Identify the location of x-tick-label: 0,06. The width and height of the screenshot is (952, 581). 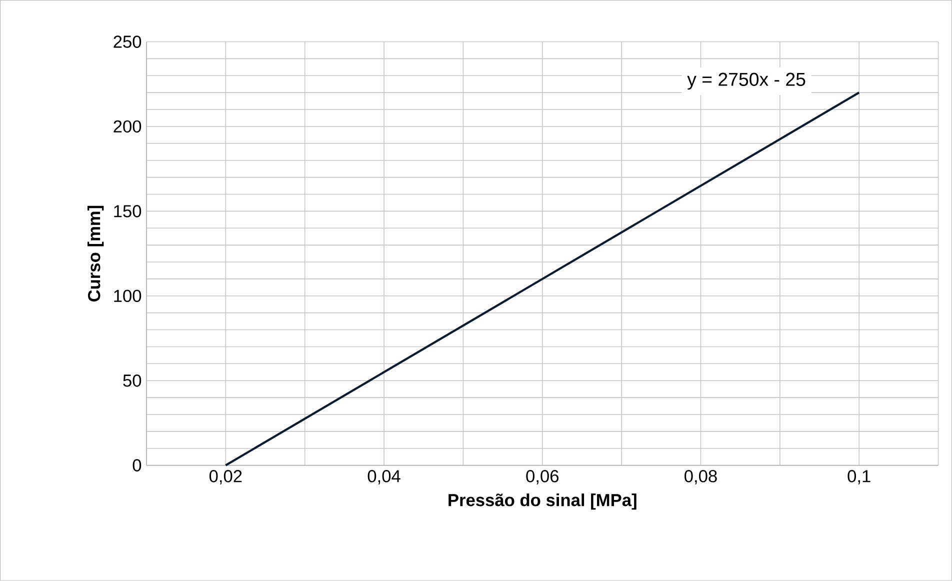
(542, 477).